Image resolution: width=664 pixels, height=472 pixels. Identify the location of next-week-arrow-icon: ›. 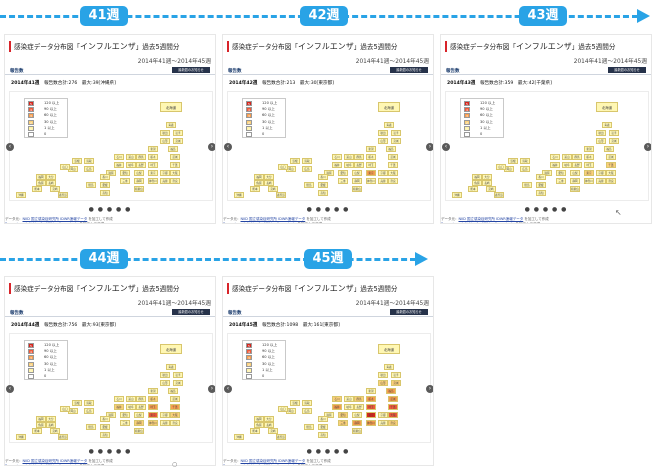
(211, 147).